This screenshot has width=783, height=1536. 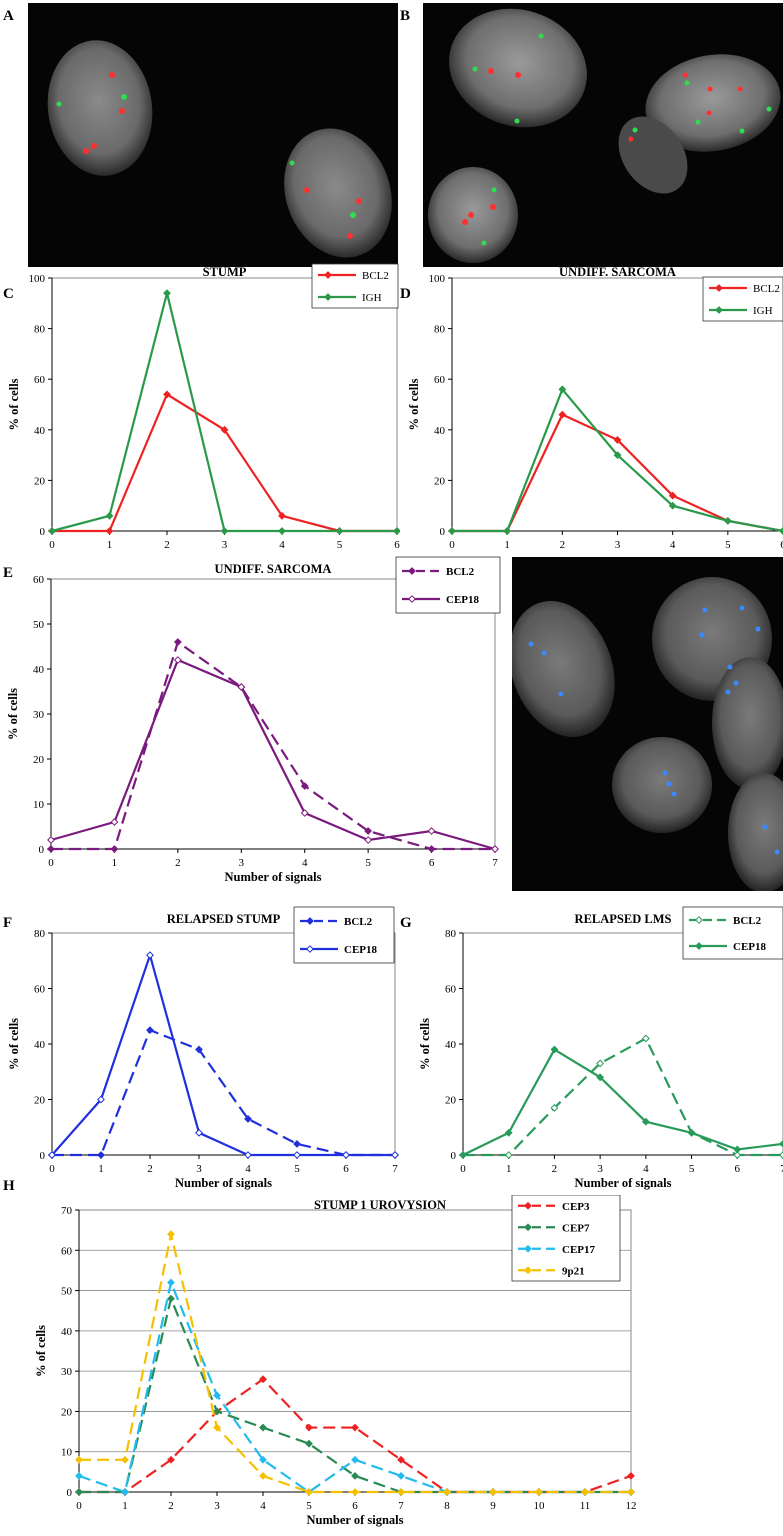 I want to click on chart-d-series-igh-line, so click(x=617, y=460).